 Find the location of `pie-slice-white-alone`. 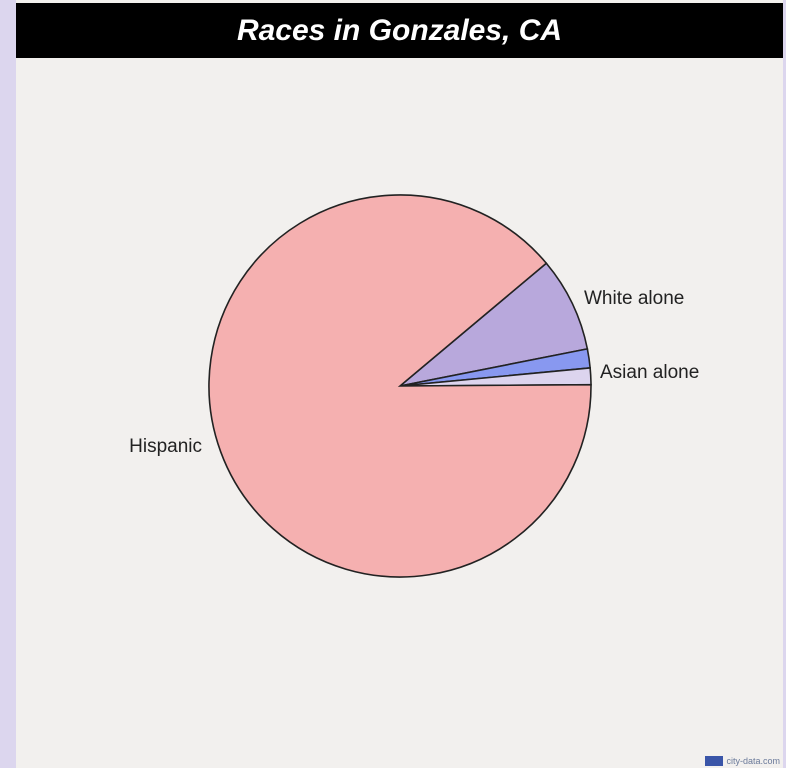

pie-slice-white-alone is located at coordinates (494, 324).